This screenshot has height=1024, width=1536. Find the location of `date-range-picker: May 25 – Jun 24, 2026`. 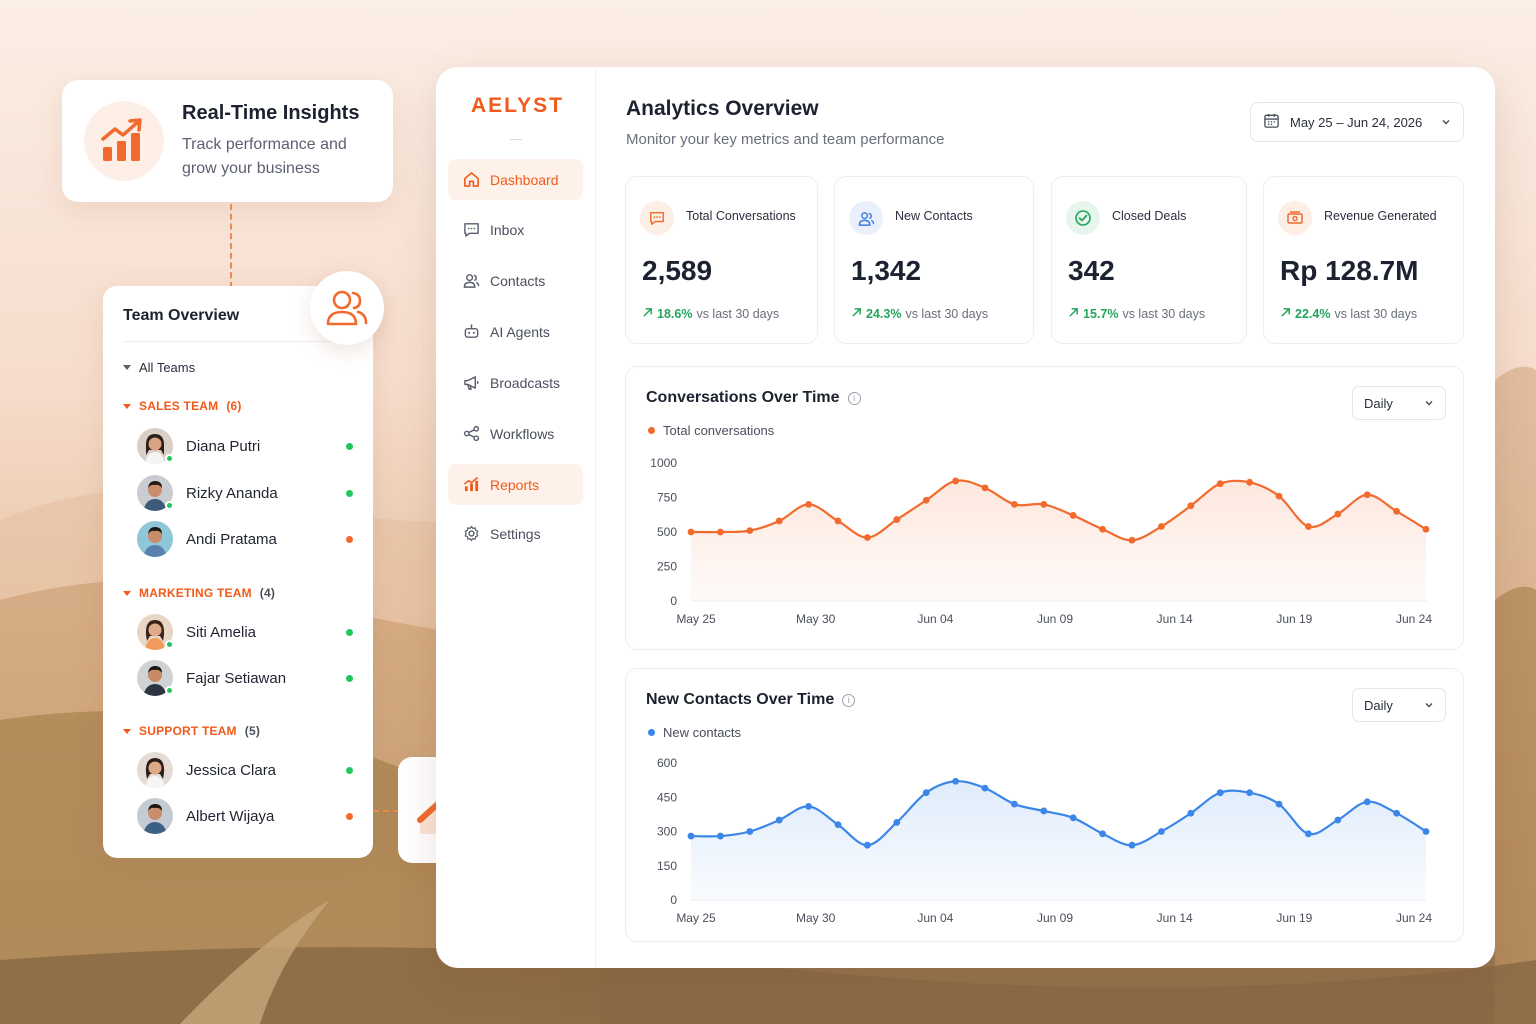

date-range-picker: May 25 – Jun 24, 2026 is located at coordinates (1357, 122).